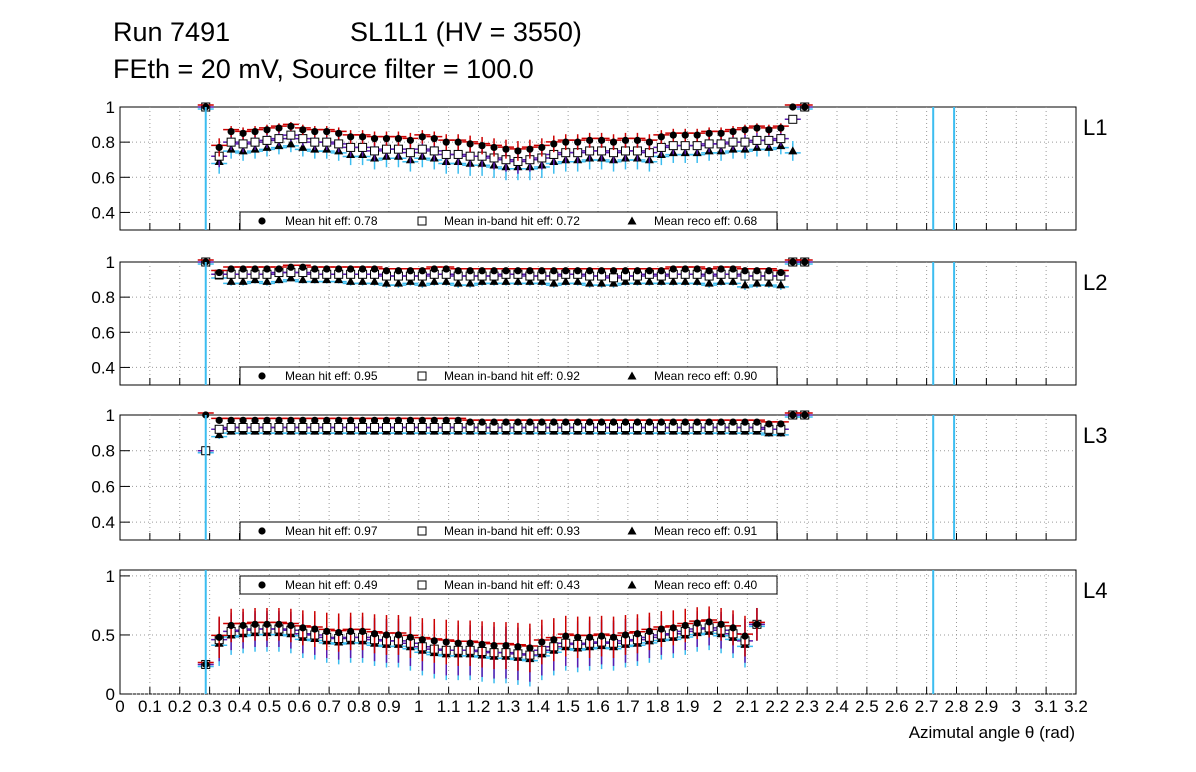  I want to click on x-tick-label: 0.6, so click(299, 706).